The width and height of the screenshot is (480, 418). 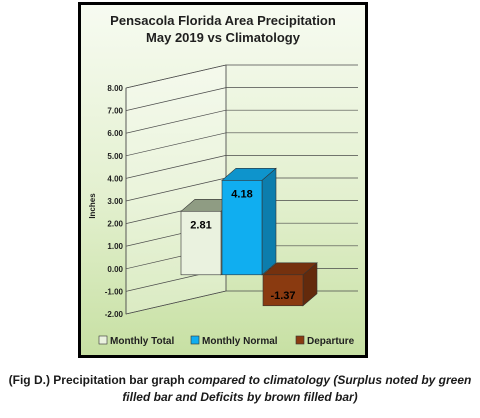 What do you see at coordinates (115, 178) in the screenshot?
I see `y-tick-label: 4.00` at bounding box center [115, 178].